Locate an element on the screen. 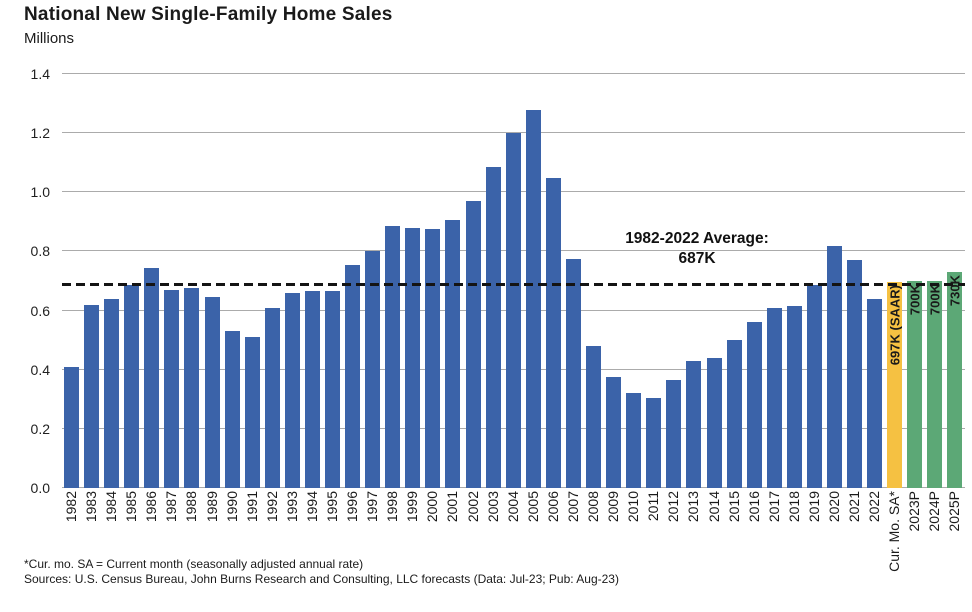 This screenshot has width=972, height=612. x-tick-label: 2019 is located at coordinates (813, 507).